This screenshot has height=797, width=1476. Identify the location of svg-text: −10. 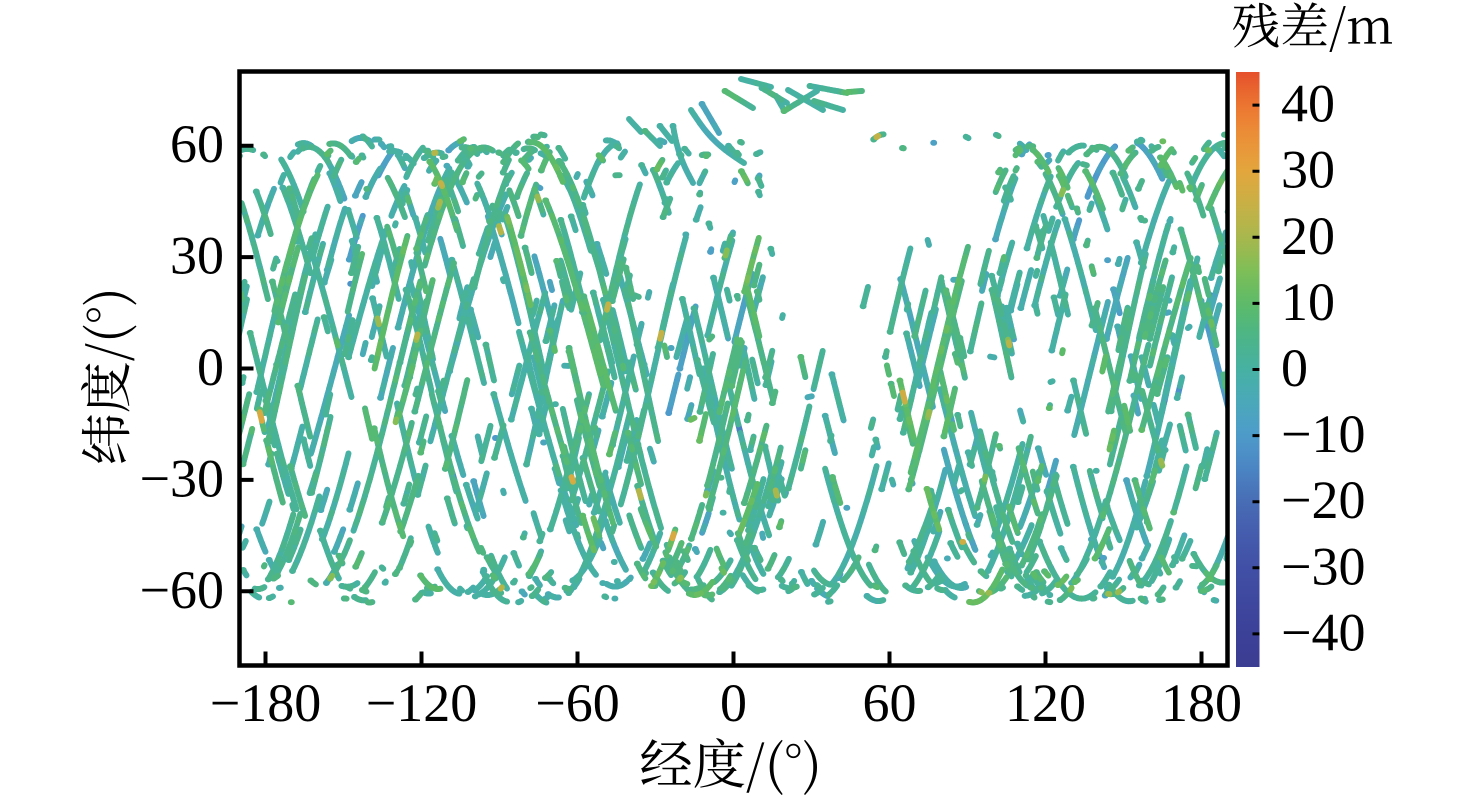
(1323, 434).